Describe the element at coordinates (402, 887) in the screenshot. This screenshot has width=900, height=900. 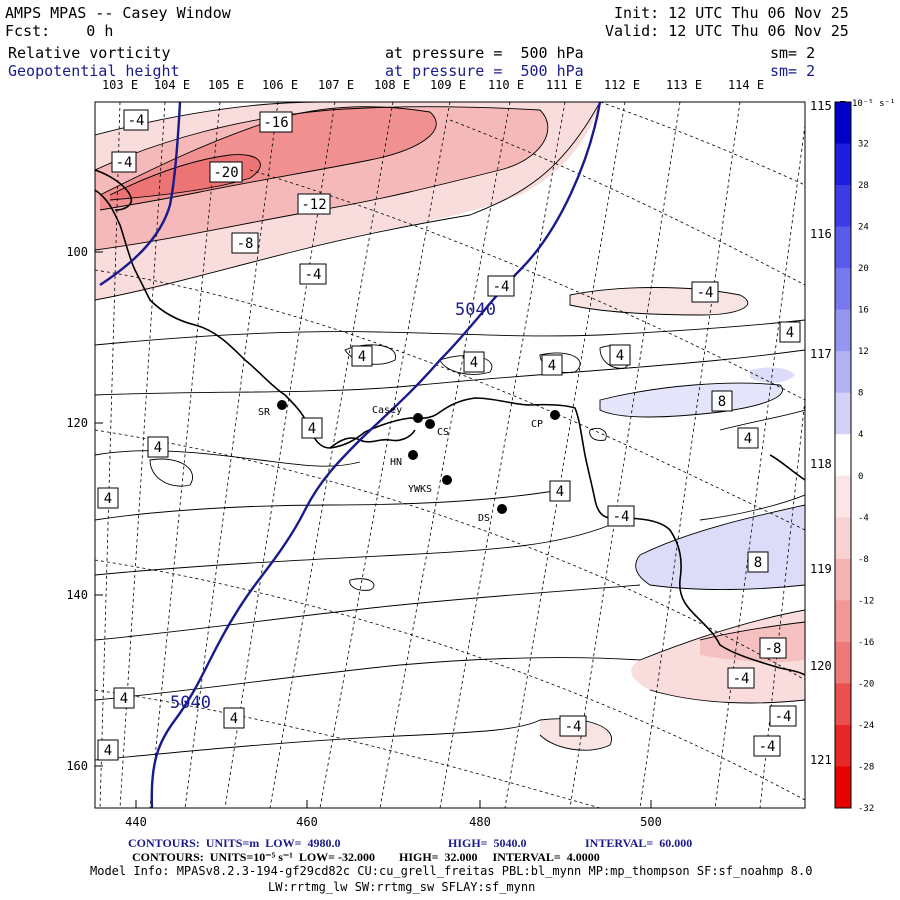
I see `footer-model-info-2: LW:rrtmg_lw SW:rrtmg_sw SFLAY:sf_mynn` at that location.